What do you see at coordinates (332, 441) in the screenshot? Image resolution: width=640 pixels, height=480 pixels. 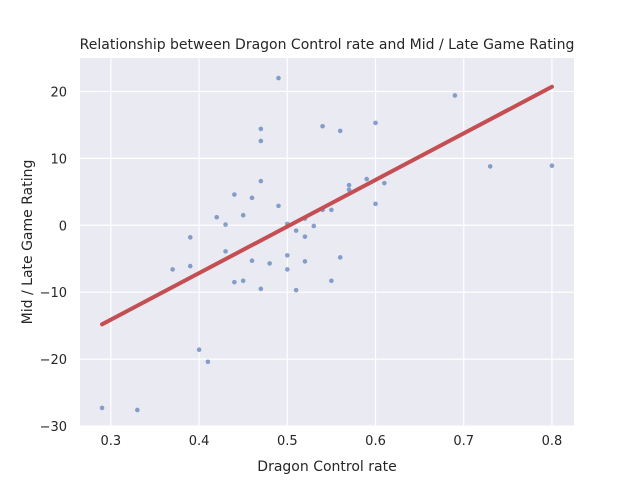 I see `x-tick-labels: 0.3 0.4 0.5 0.6 0.7 0.8` at bounding box center [332, 441].